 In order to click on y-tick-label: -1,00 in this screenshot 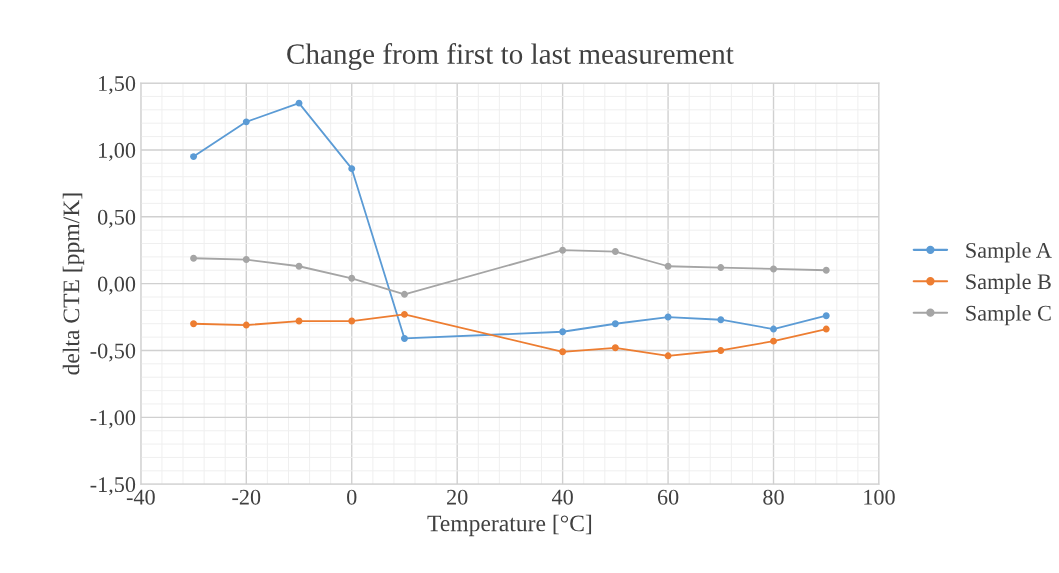, I will do `click(113, 419)`.